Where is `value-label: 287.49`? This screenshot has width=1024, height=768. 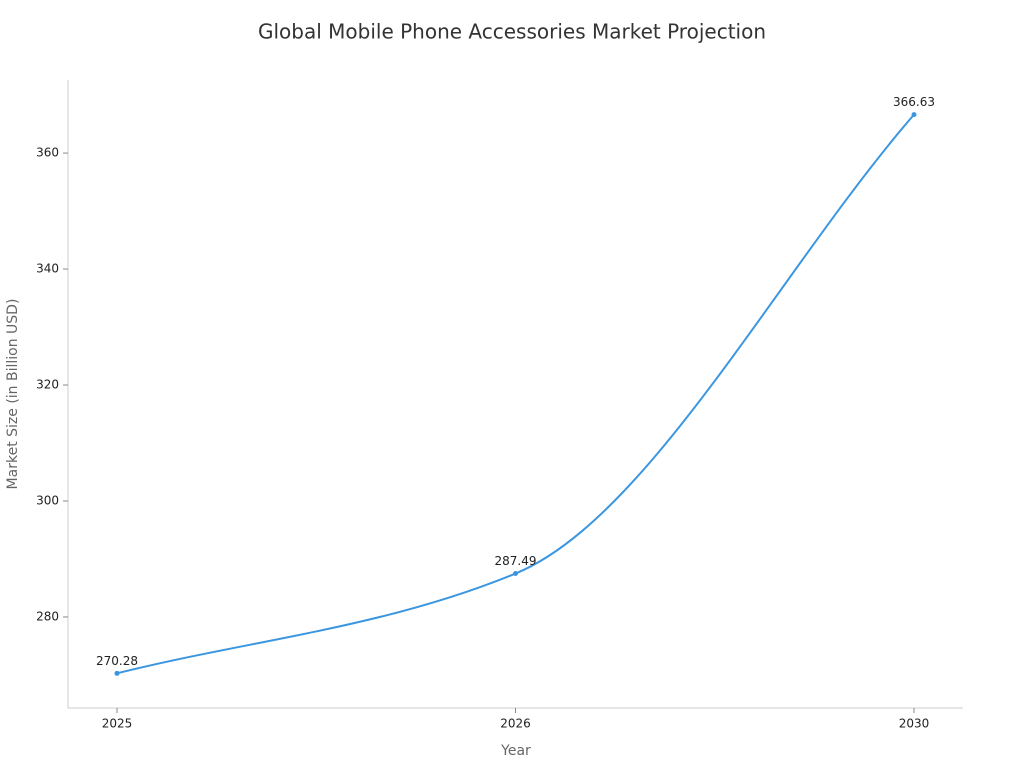 value-label: 287.49 is located at coordinates (516, 561).